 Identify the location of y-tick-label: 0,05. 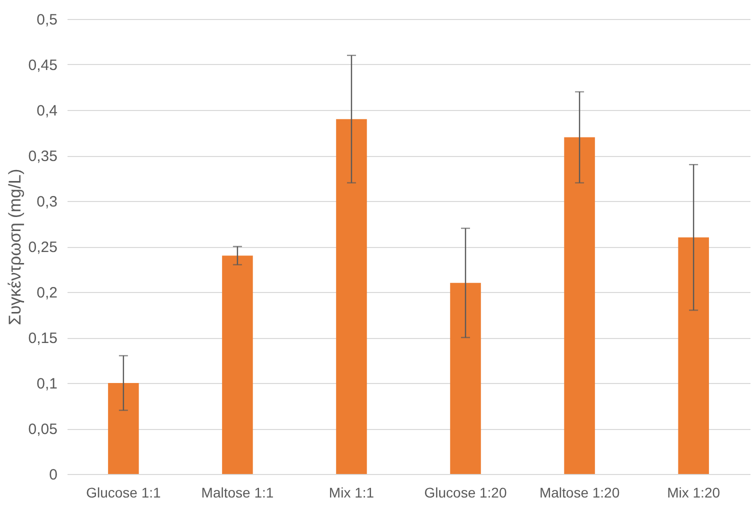
(43, 429).